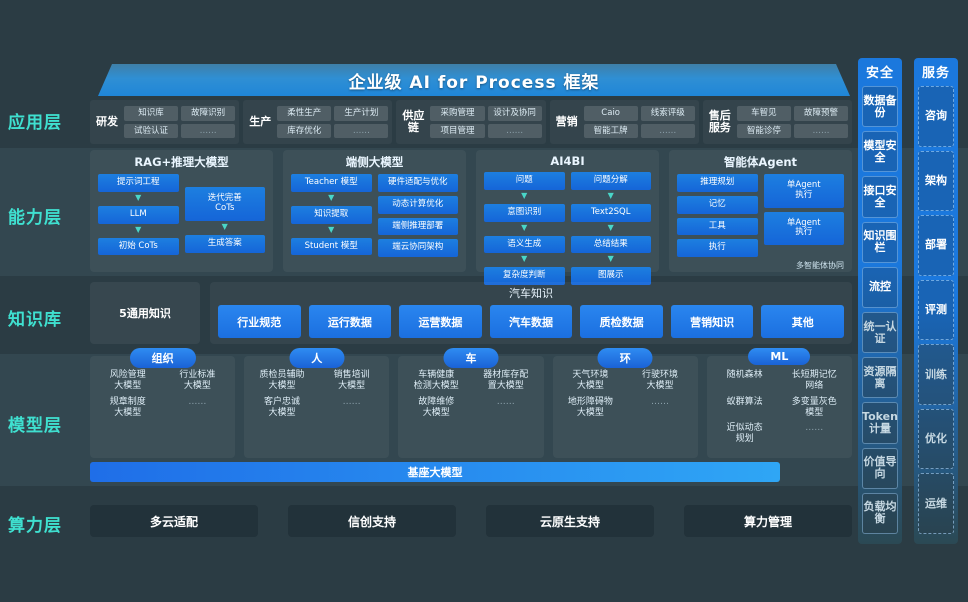 This screenshot has width=968, height=602. Describe the element at coordinates (717, 204) in the screenshot. I see `capability-node: 记忆` at that location.